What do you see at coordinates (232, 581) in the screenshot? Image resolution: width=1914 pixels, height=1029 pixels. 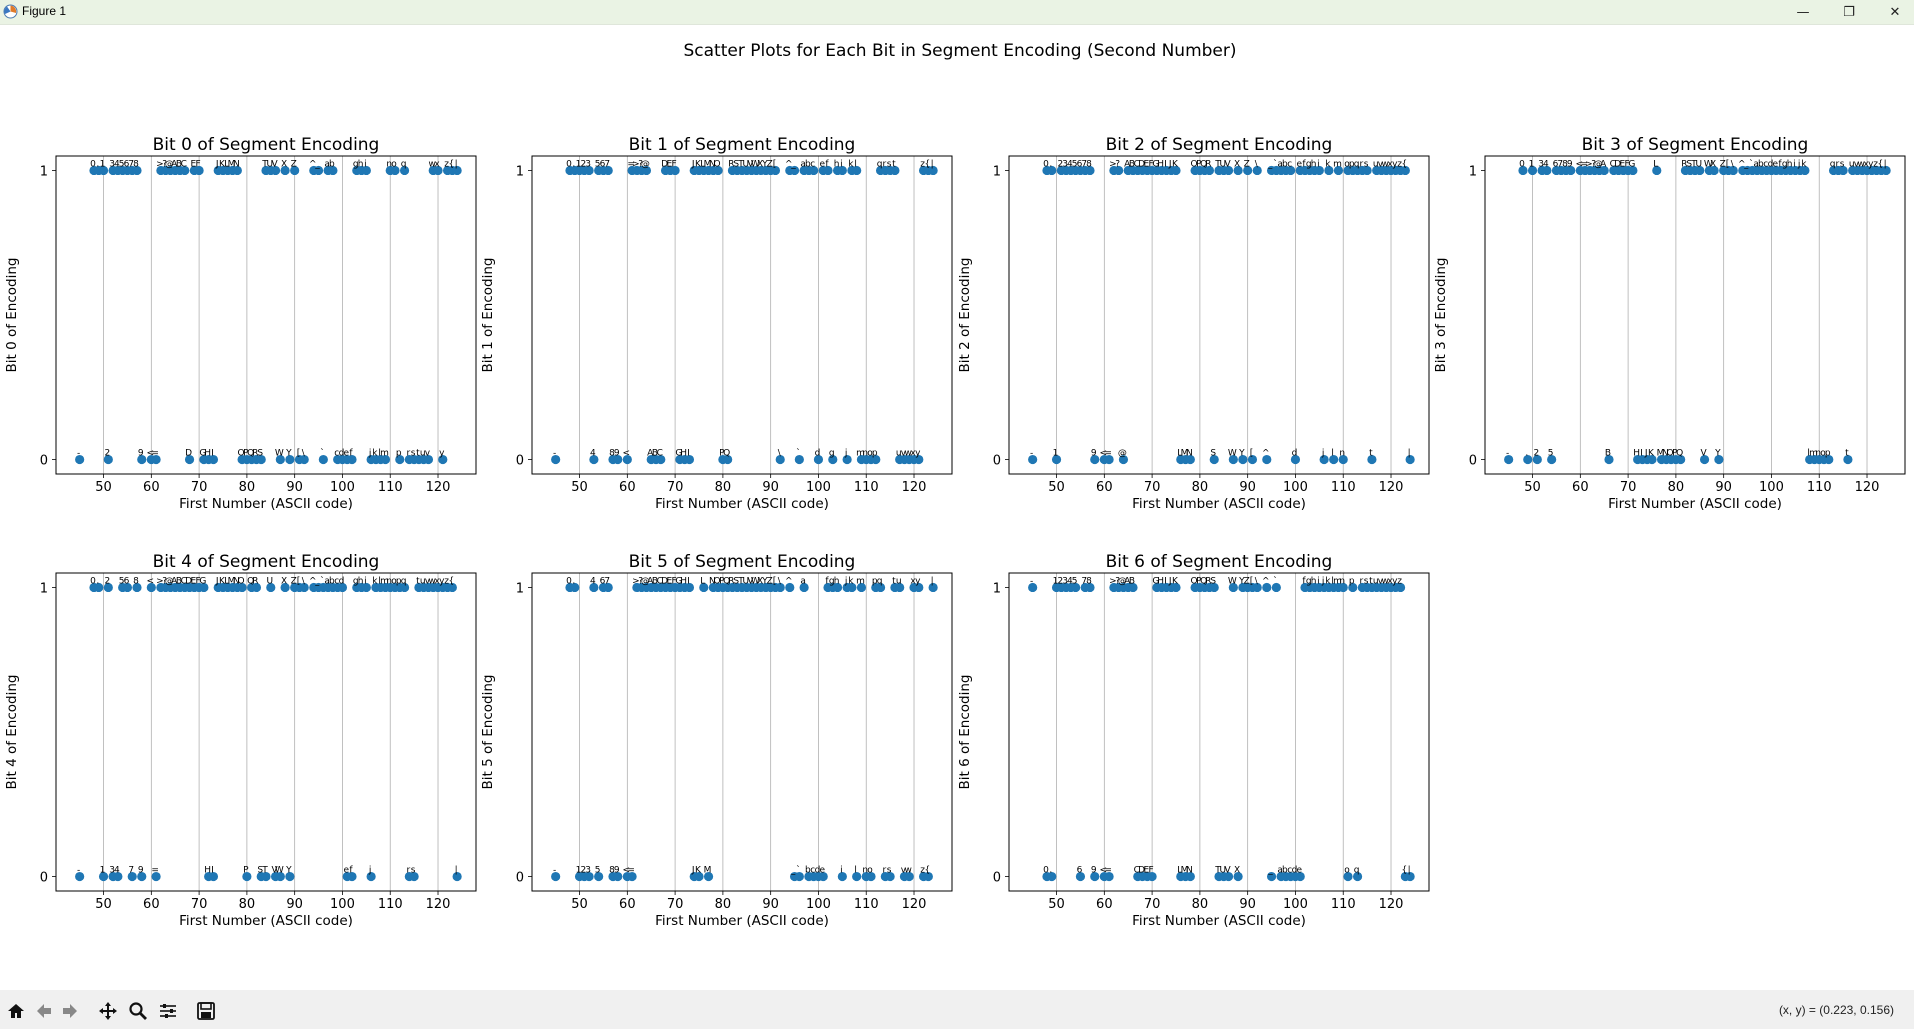 I see `point-annotation: M` at bounding box center [232, 581].